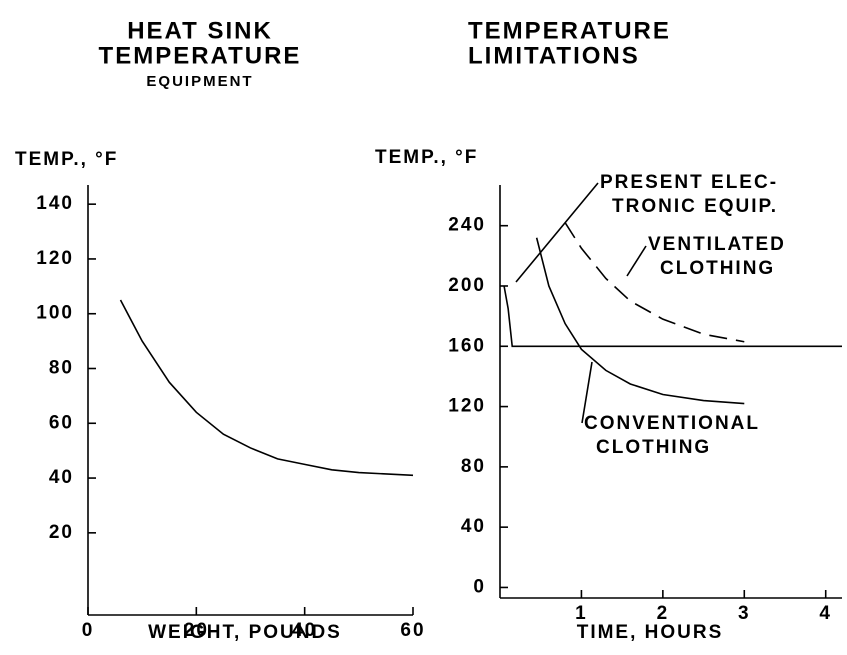 The height and width of the screenshot is (655, 847). What do you see at coordinates (55, 313) in the screenshot?
I see `y-tick-label: 100` at bounding box center [55, 313].